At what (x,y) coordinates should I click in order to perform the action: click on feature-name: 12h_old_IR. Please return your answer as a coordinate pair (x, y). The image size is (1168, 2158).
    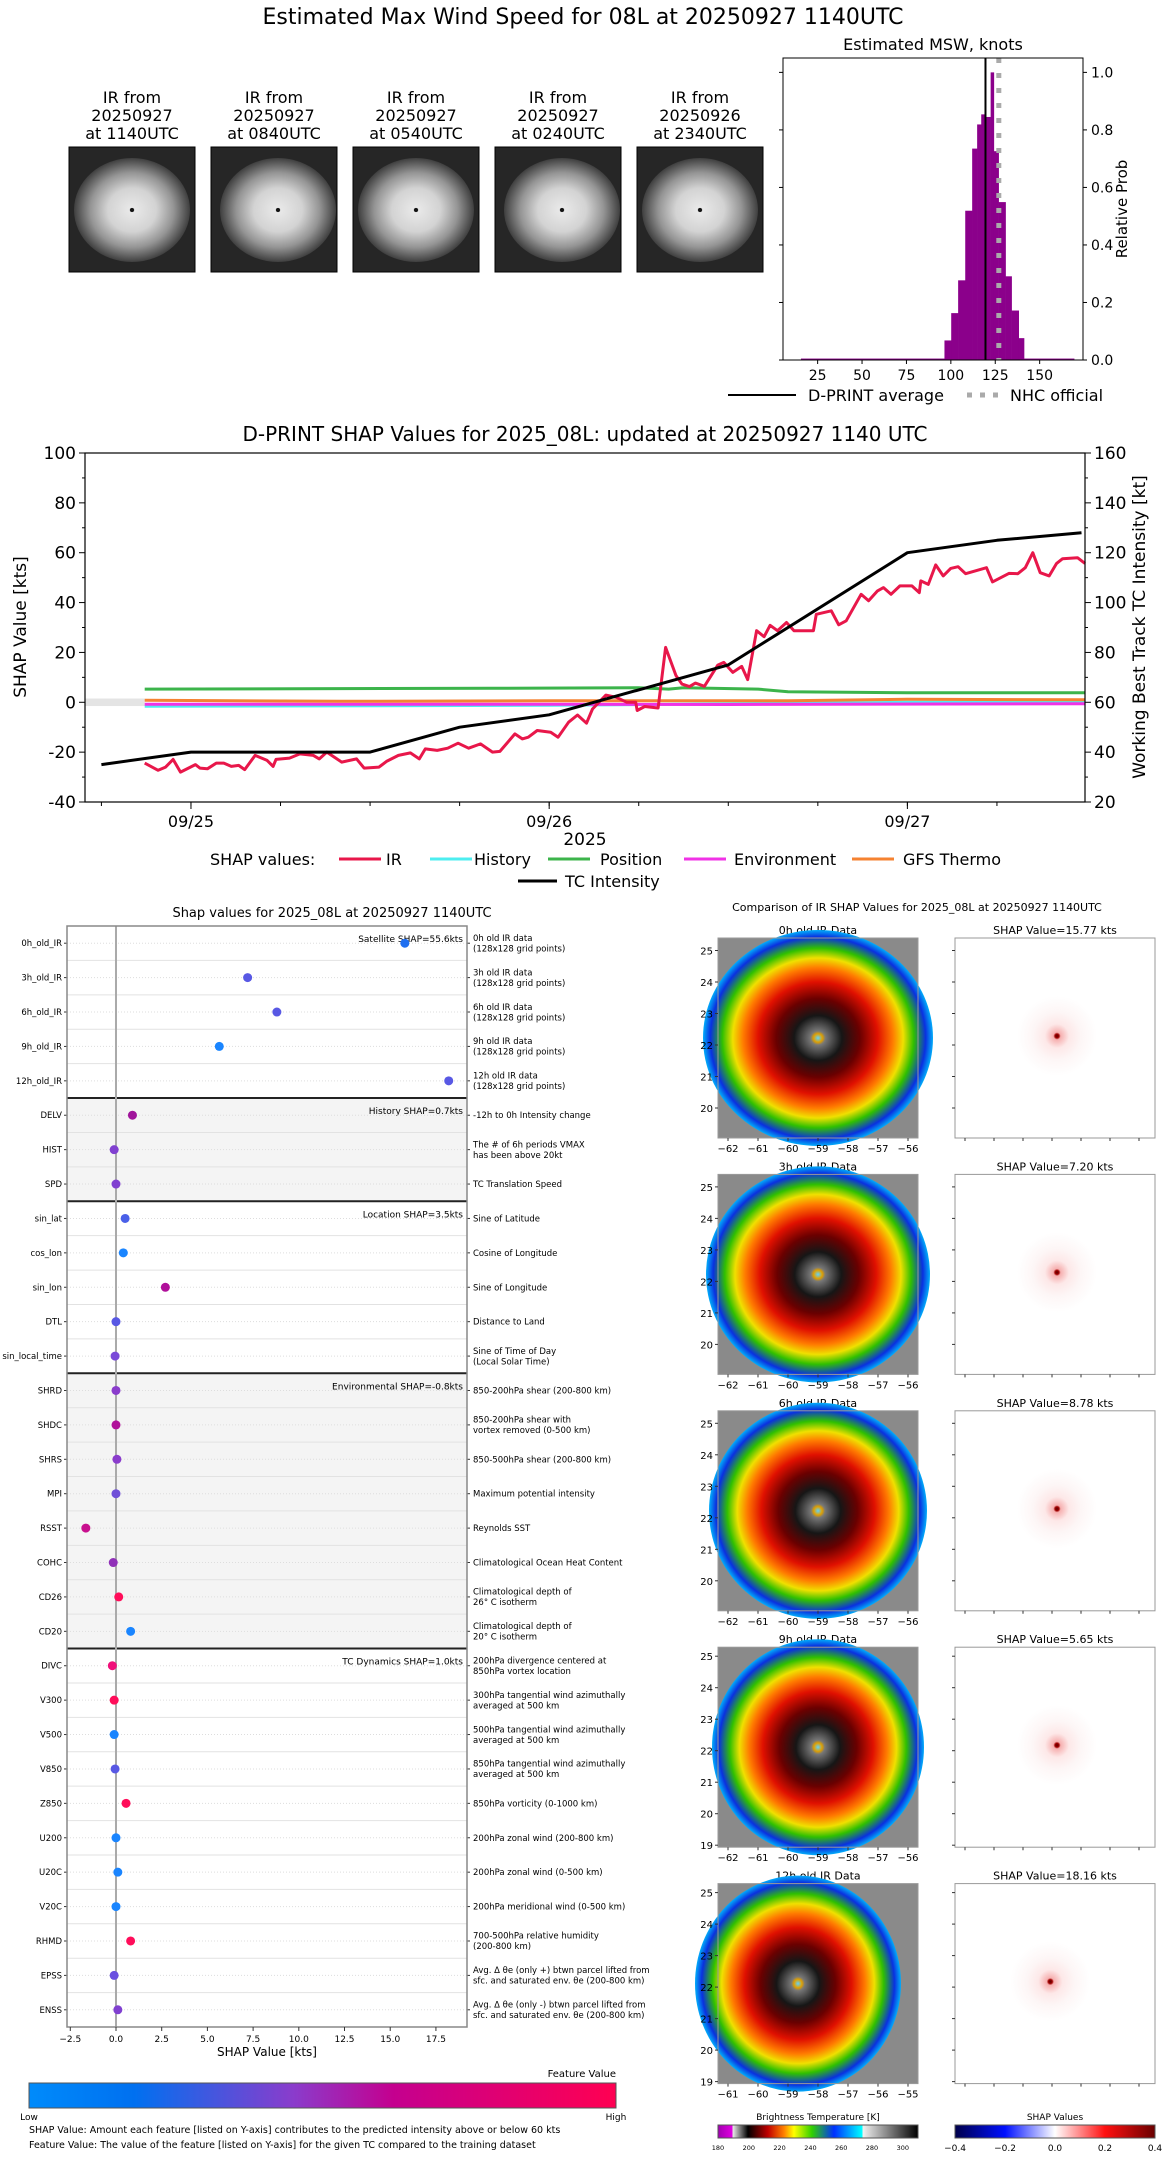
    Looking at the image, I should click on (39, 1082).